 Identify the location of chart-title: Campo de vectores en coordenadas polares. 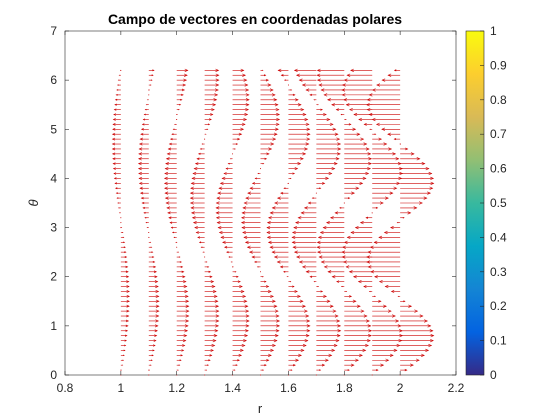
(255, 19).